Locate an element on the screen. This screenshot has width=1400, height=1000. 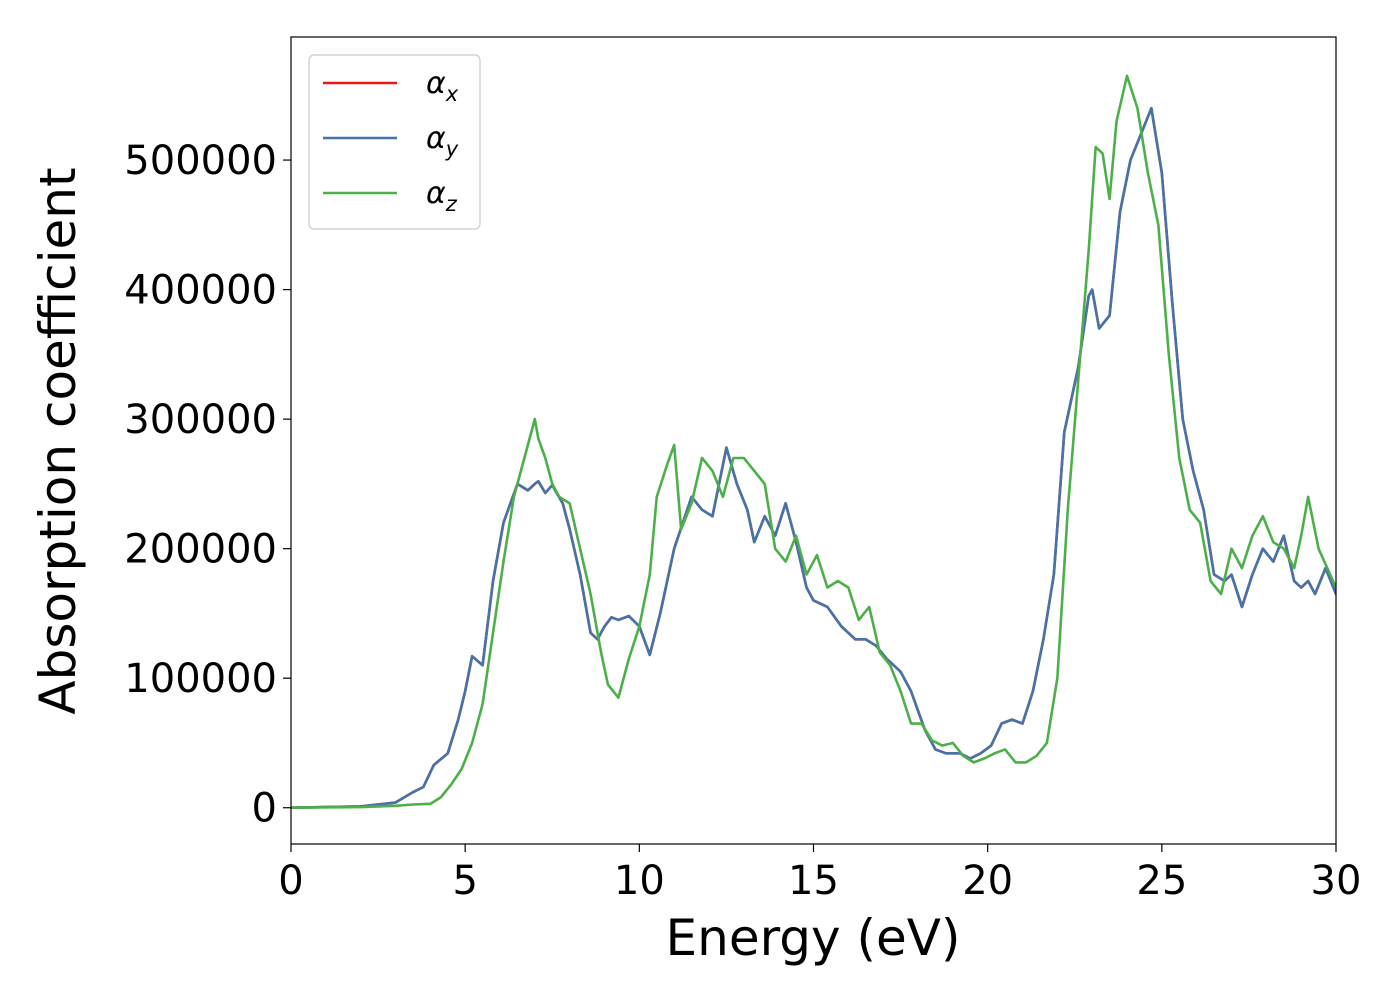
legend-entry-y: αy is located at coordinates (391, 141).